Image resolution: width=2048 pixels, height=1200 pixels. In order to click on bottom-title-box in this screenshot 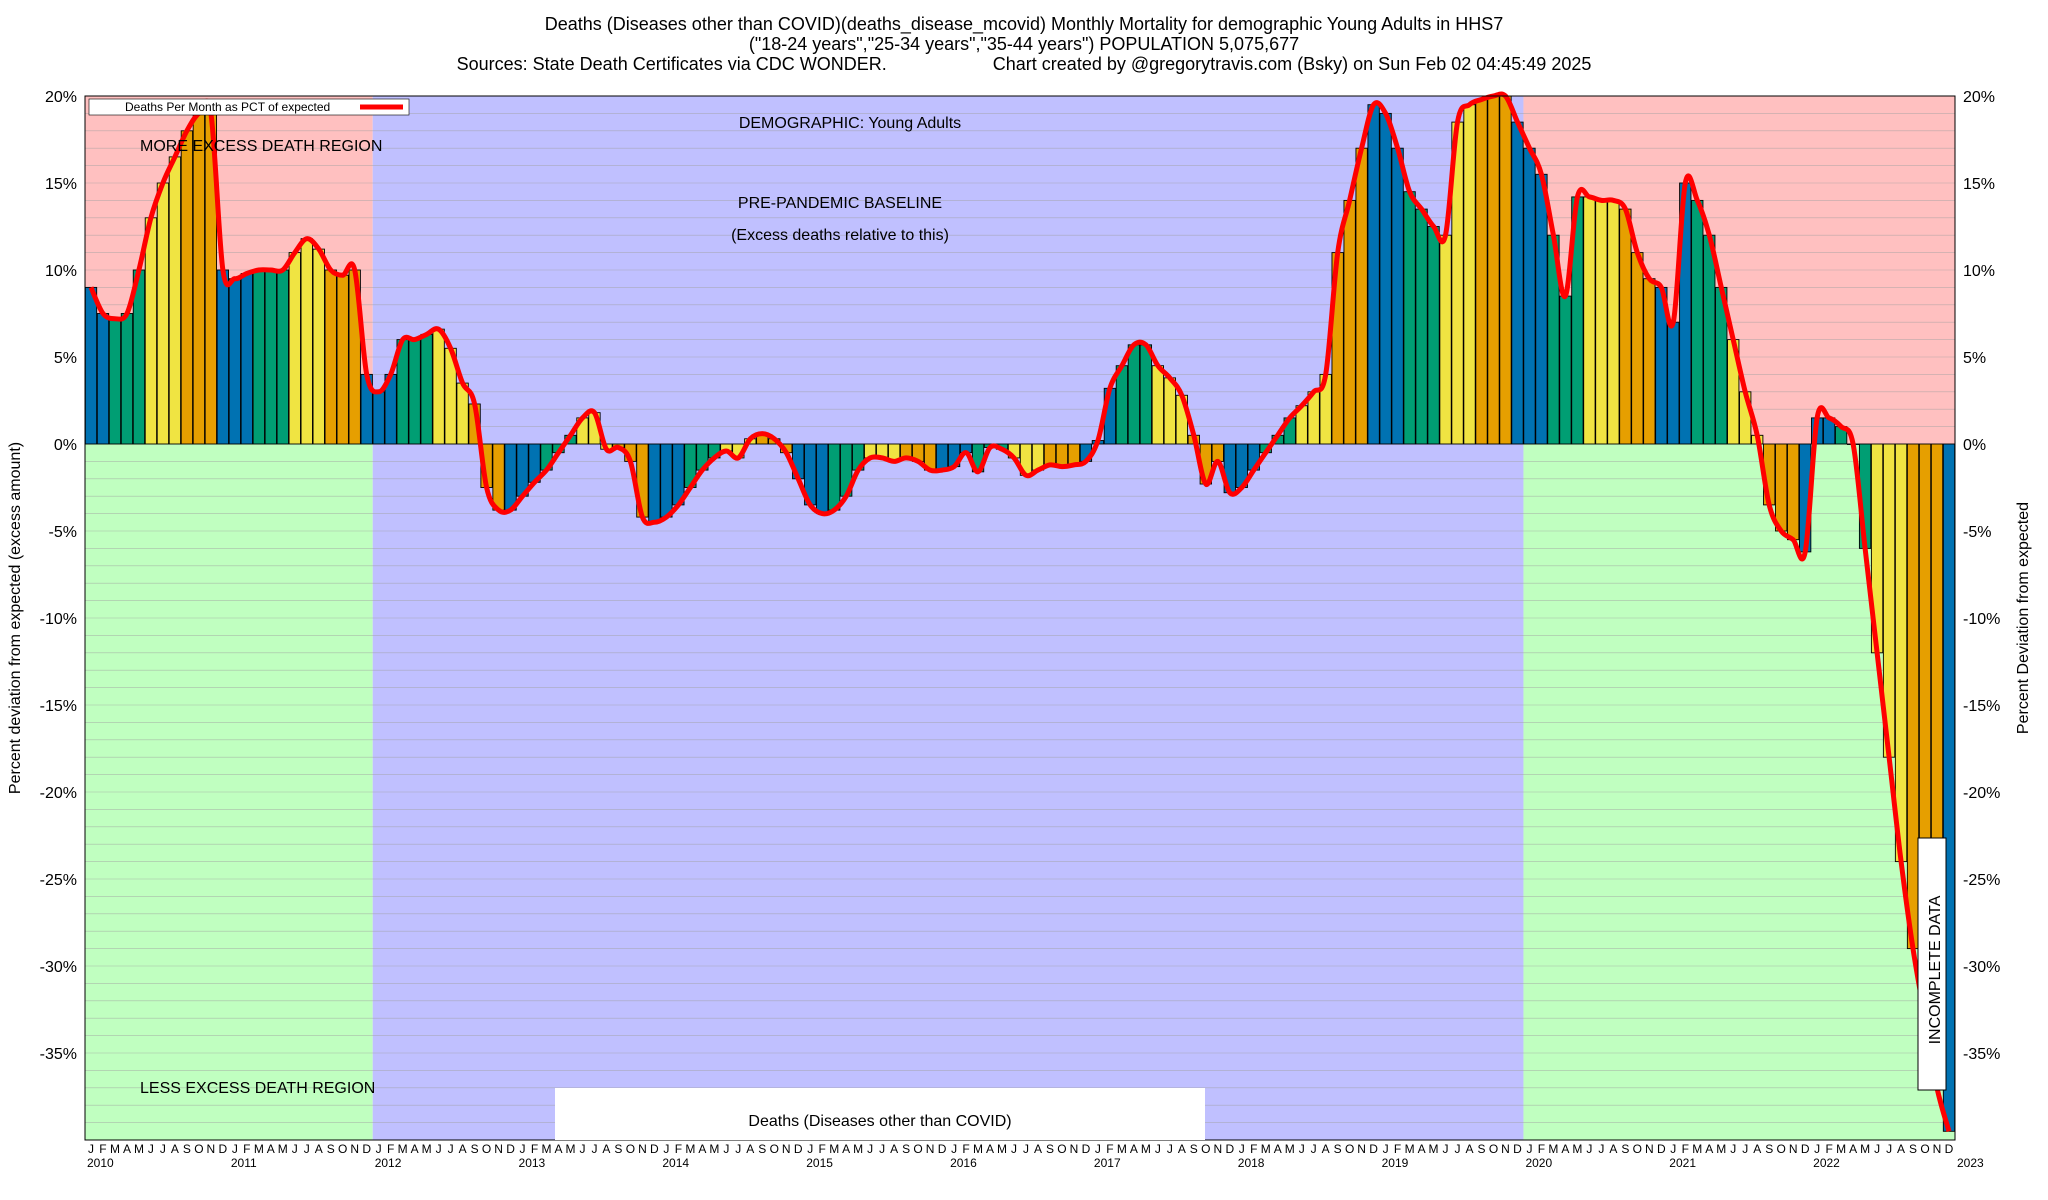, I will do `click(880, 1114)`.